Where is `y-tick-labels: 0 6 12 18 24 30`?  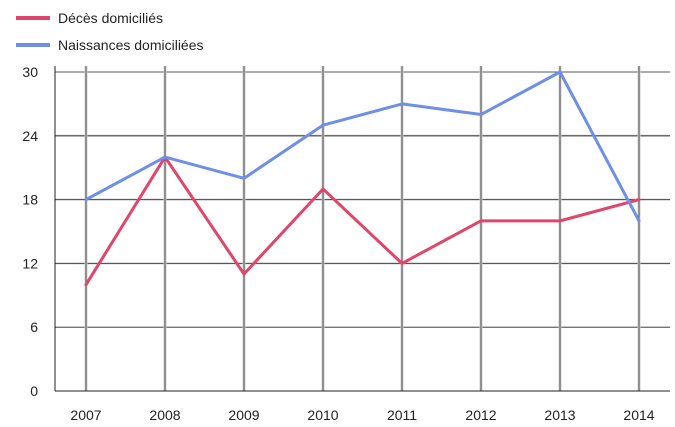
y-tick-labels: 0 6 12 18 24 30 is located at coordinates (30, 231).